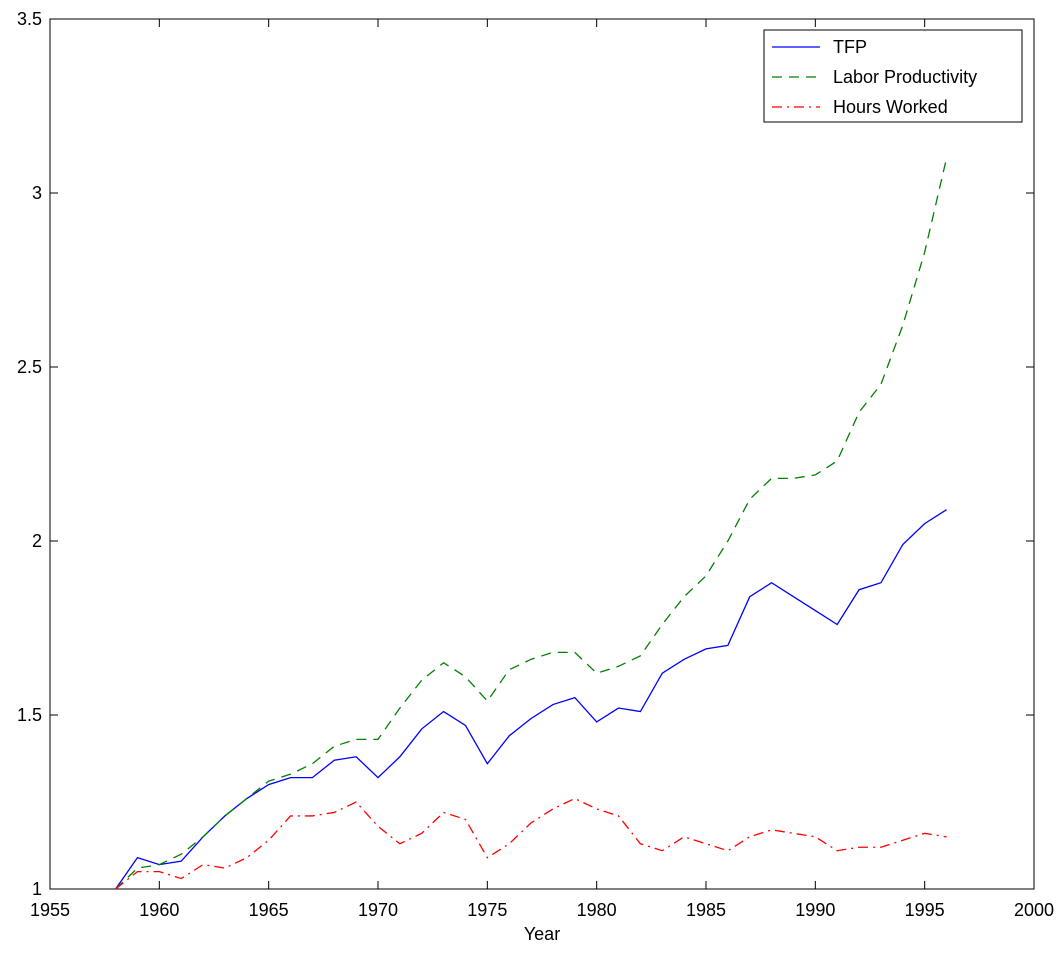 The height and width of the screenshot is (959, 1064). What do you see at coordinates (597, 910) in the screenshot?
I see `x-tick-label: 1980` at bounding box center [597, 910].